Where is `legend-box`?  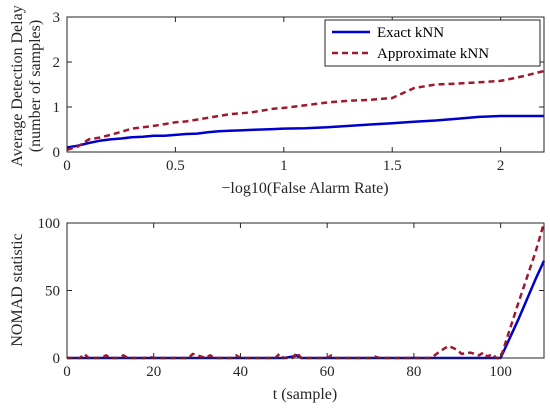 legend-box is located at coordinates (432, 43).